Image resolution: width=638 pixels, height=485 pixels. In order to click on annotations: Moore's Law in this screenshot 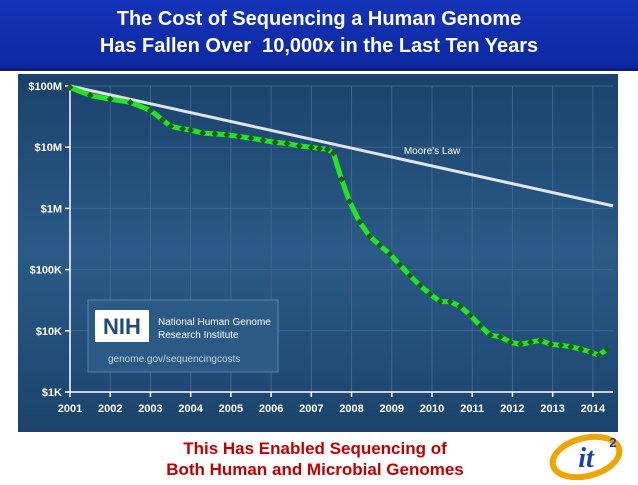, I will do `click(432, 151)`.